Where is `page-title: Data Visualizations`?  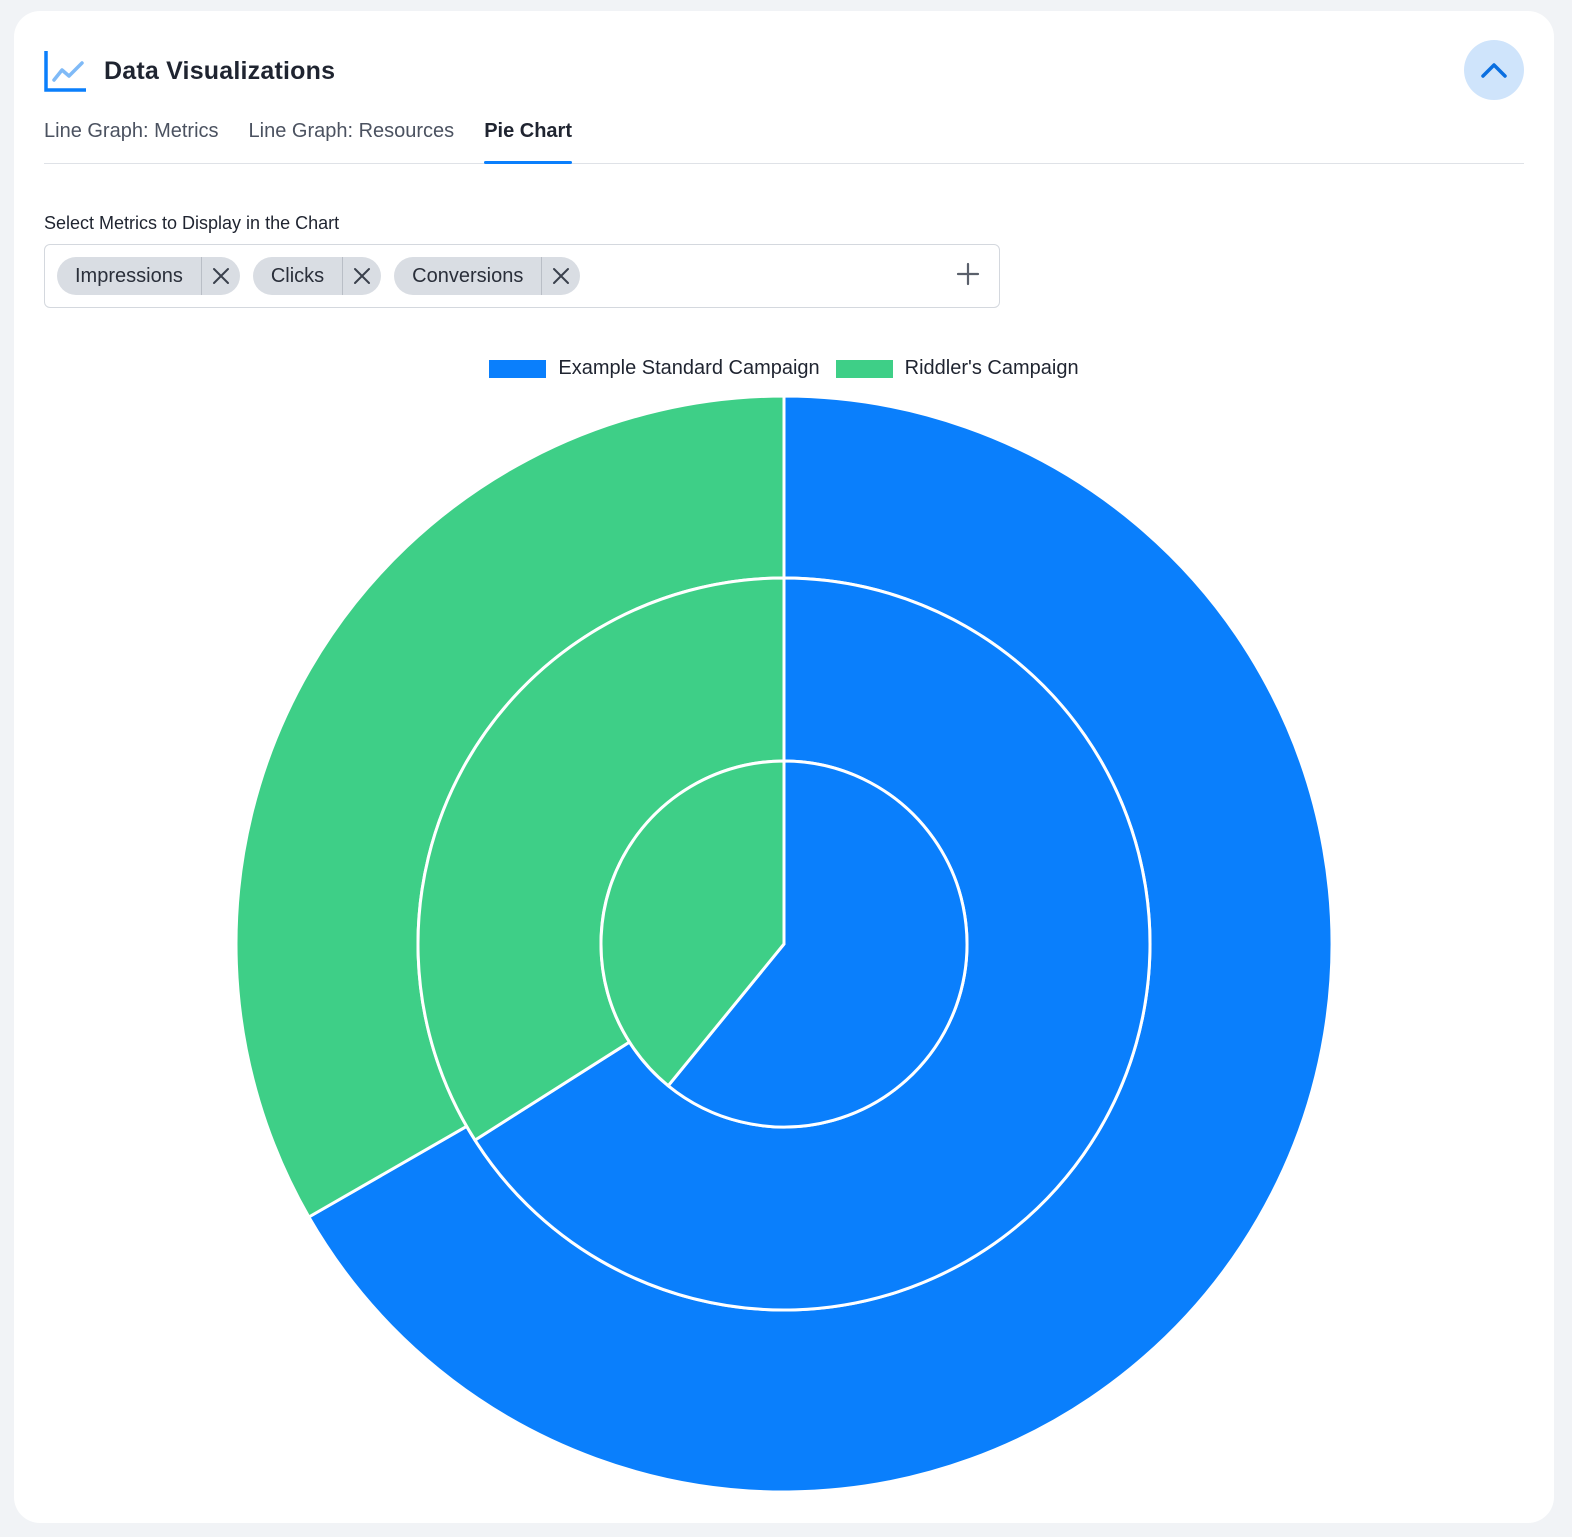
page-title: Data Visualizations is located at coordinates (220, 70).